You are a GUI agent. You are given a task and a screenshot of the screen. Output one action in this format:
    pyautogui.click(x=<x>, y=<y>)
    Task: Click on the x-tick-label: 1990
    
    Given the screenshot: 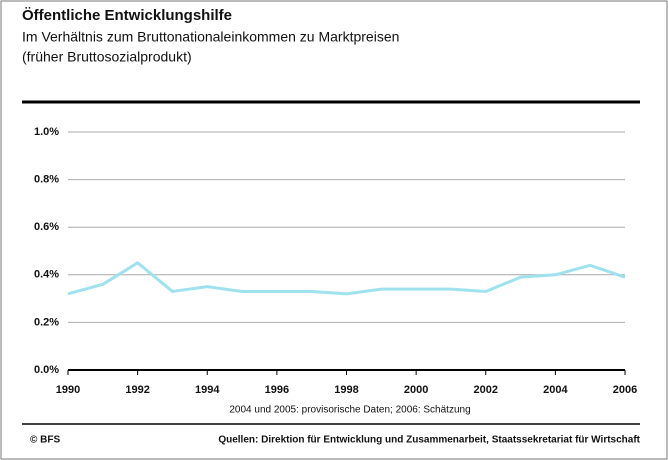 What is the action you would take?
    pyautogui.click(x=68, y=390)
    